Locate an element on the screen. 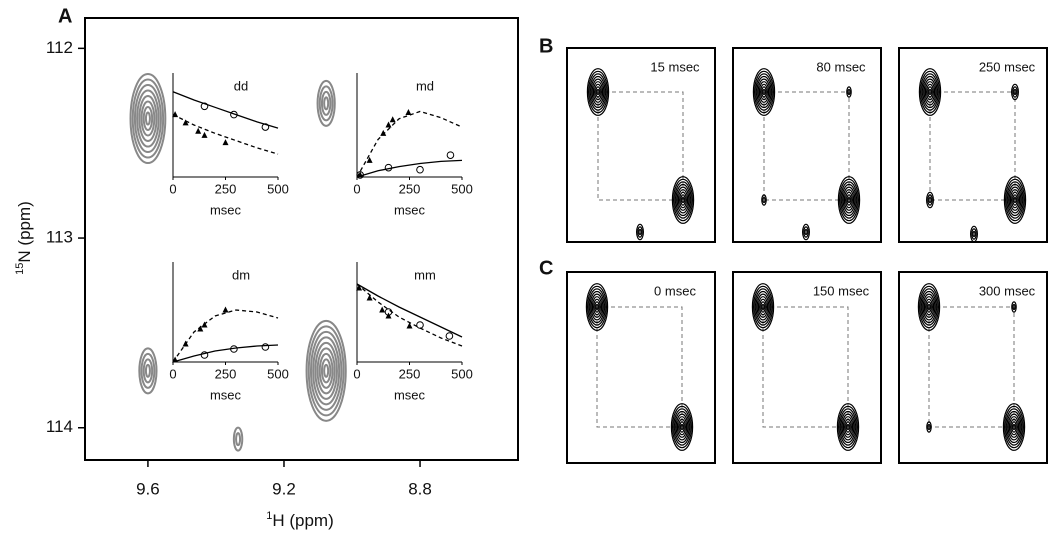 The height and width of the screenshot is (547, 1050). spectrum-panel: 150 msec is located at coordinates (807, 367).